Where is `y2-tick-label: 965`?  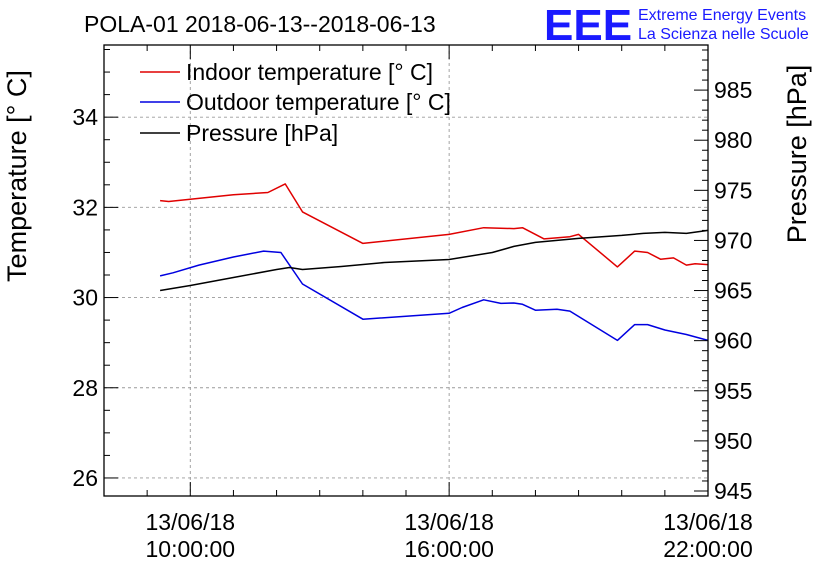
y2-tick-label: 965 is located at coordinates (733, 291).